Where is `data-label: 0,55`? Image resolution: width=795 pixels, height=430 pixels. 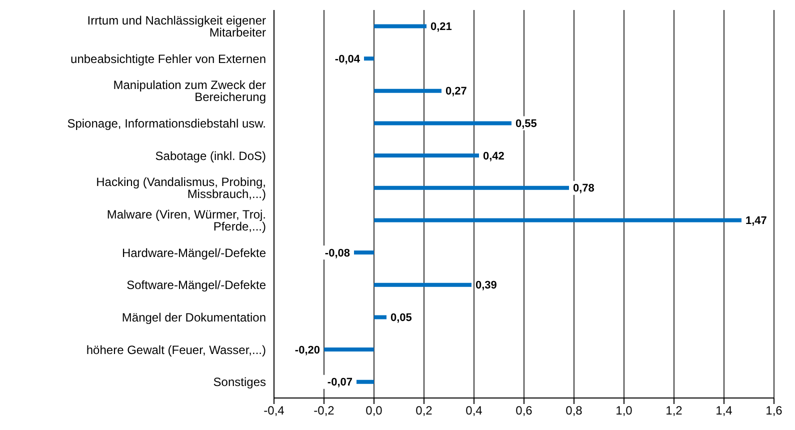 data-label: 0,55 is located at coordinates (526, 124).